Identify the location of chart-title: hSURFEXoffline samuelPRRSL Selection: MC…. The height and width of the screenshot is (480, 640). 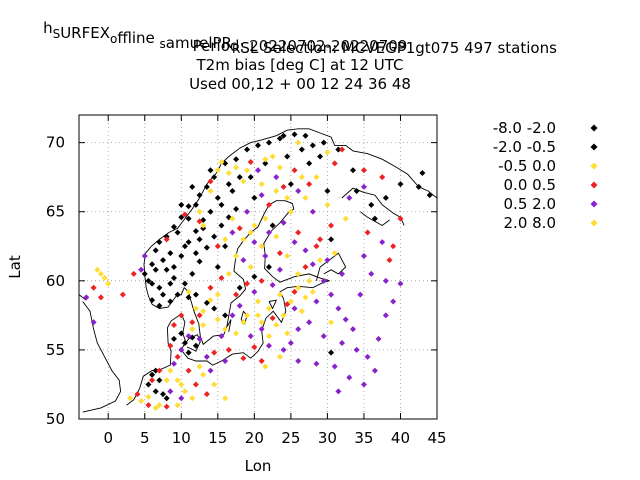
(300, 56).